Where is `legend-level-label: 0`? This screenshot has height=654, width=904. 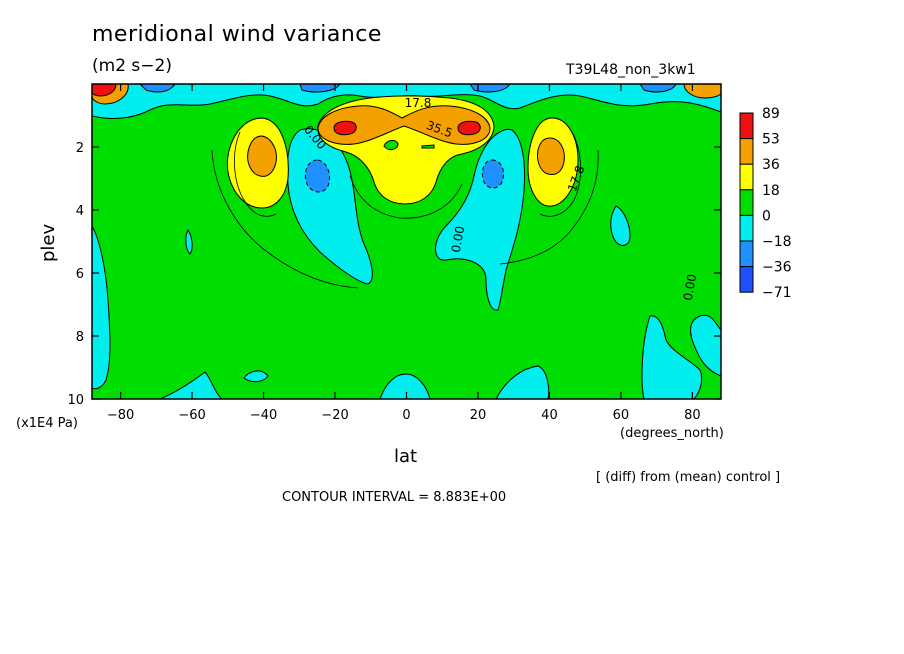 legend-level-label: 0 is located at coordinates (766, 216).